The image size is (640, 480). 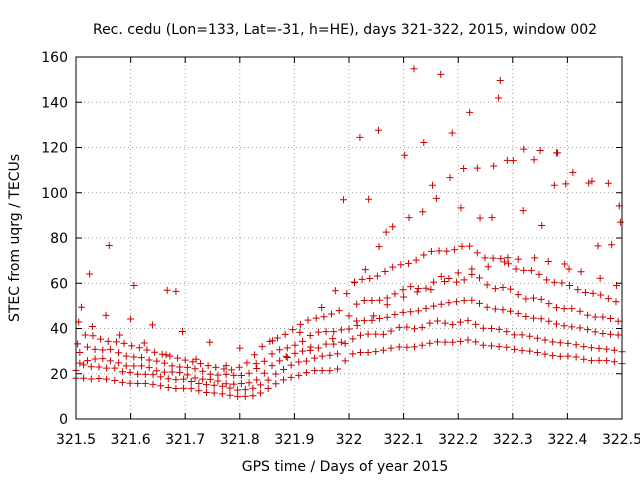 What do you see at coordinates (54, 149) in the screenshot?
I see `y-tick-label: 120` at bounding box center [54, 149].